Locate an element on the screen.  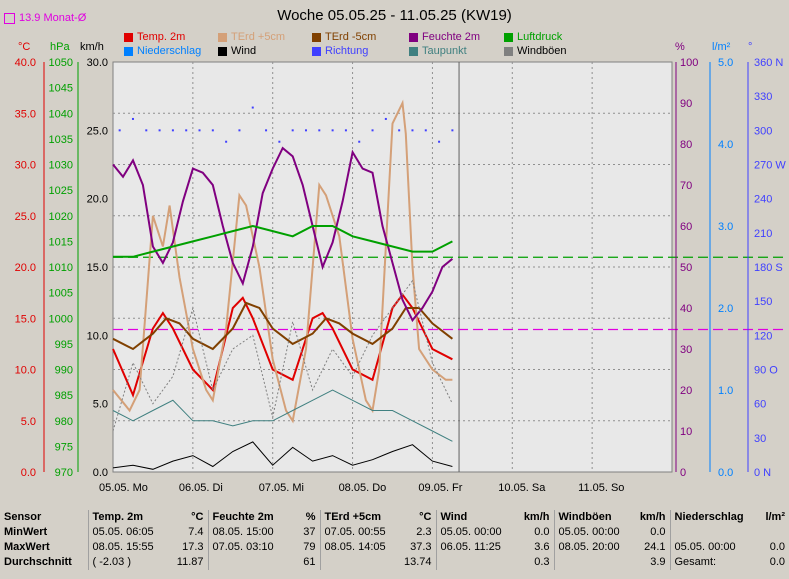
legend-item: Luftdruck is located at coordinates (533, 37).